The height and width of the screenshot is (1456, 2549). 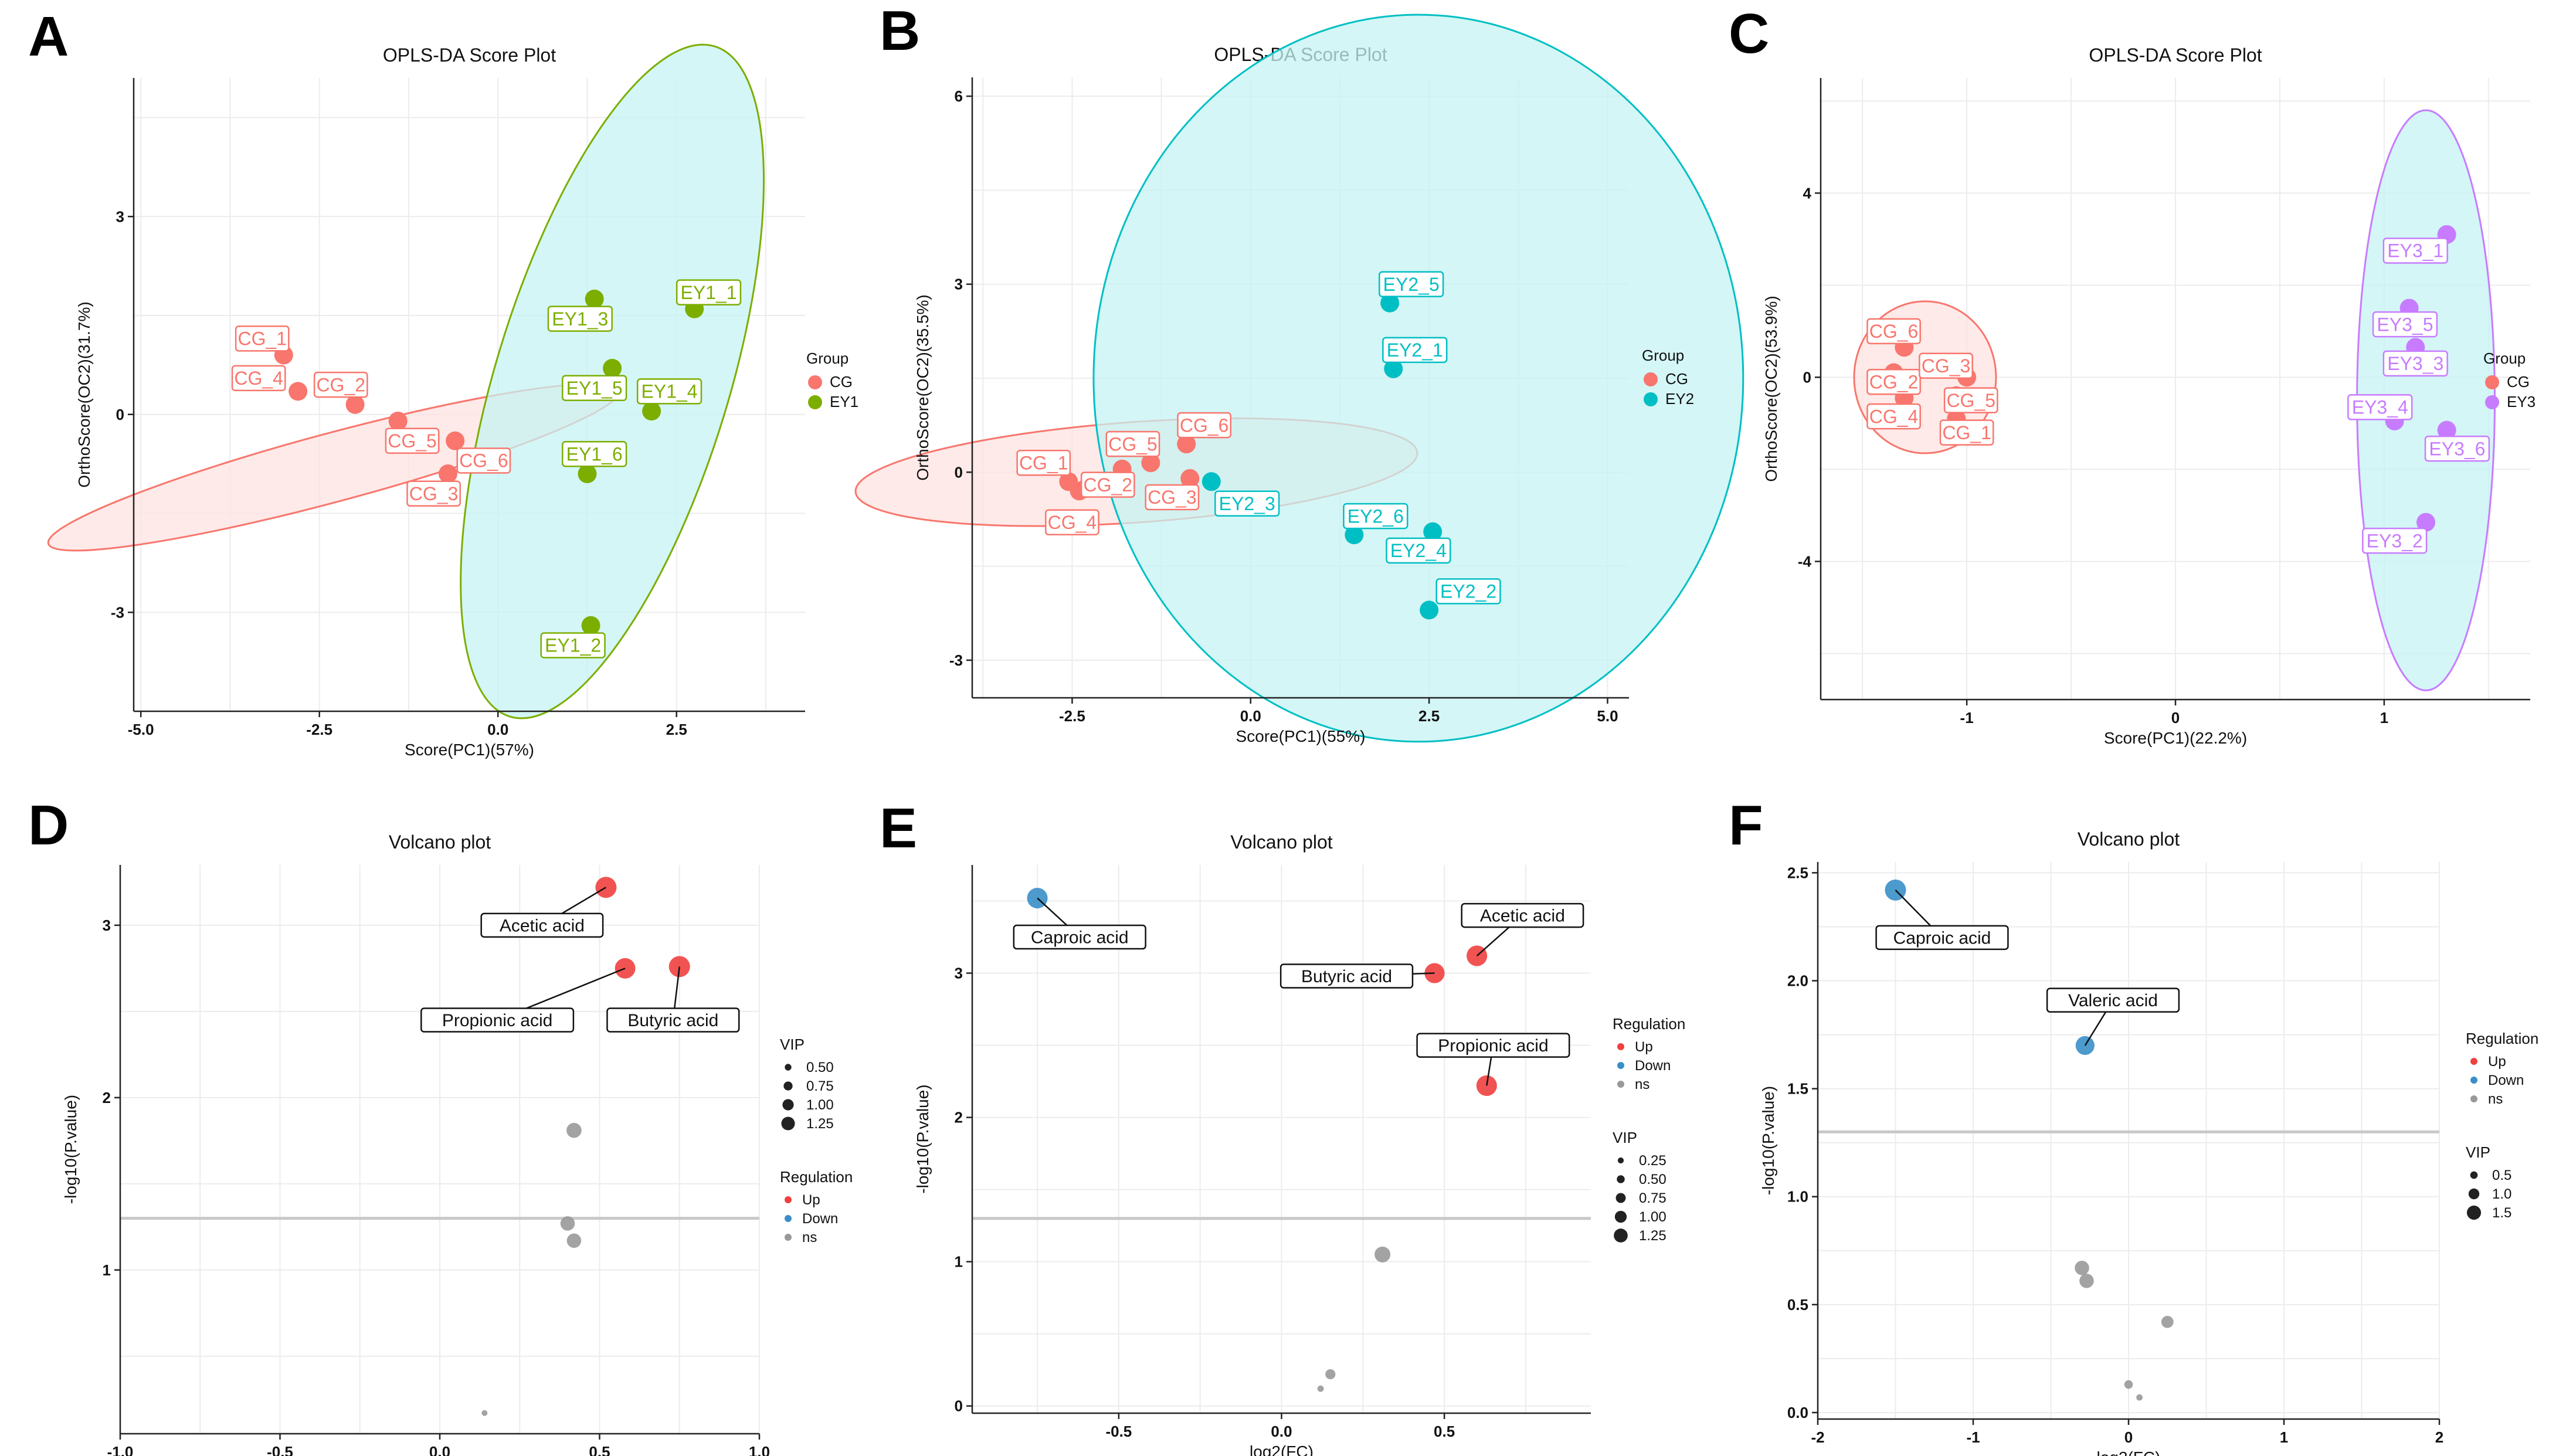 I want to click on point-label: Butyric acid, so click(x=672, y=1020).